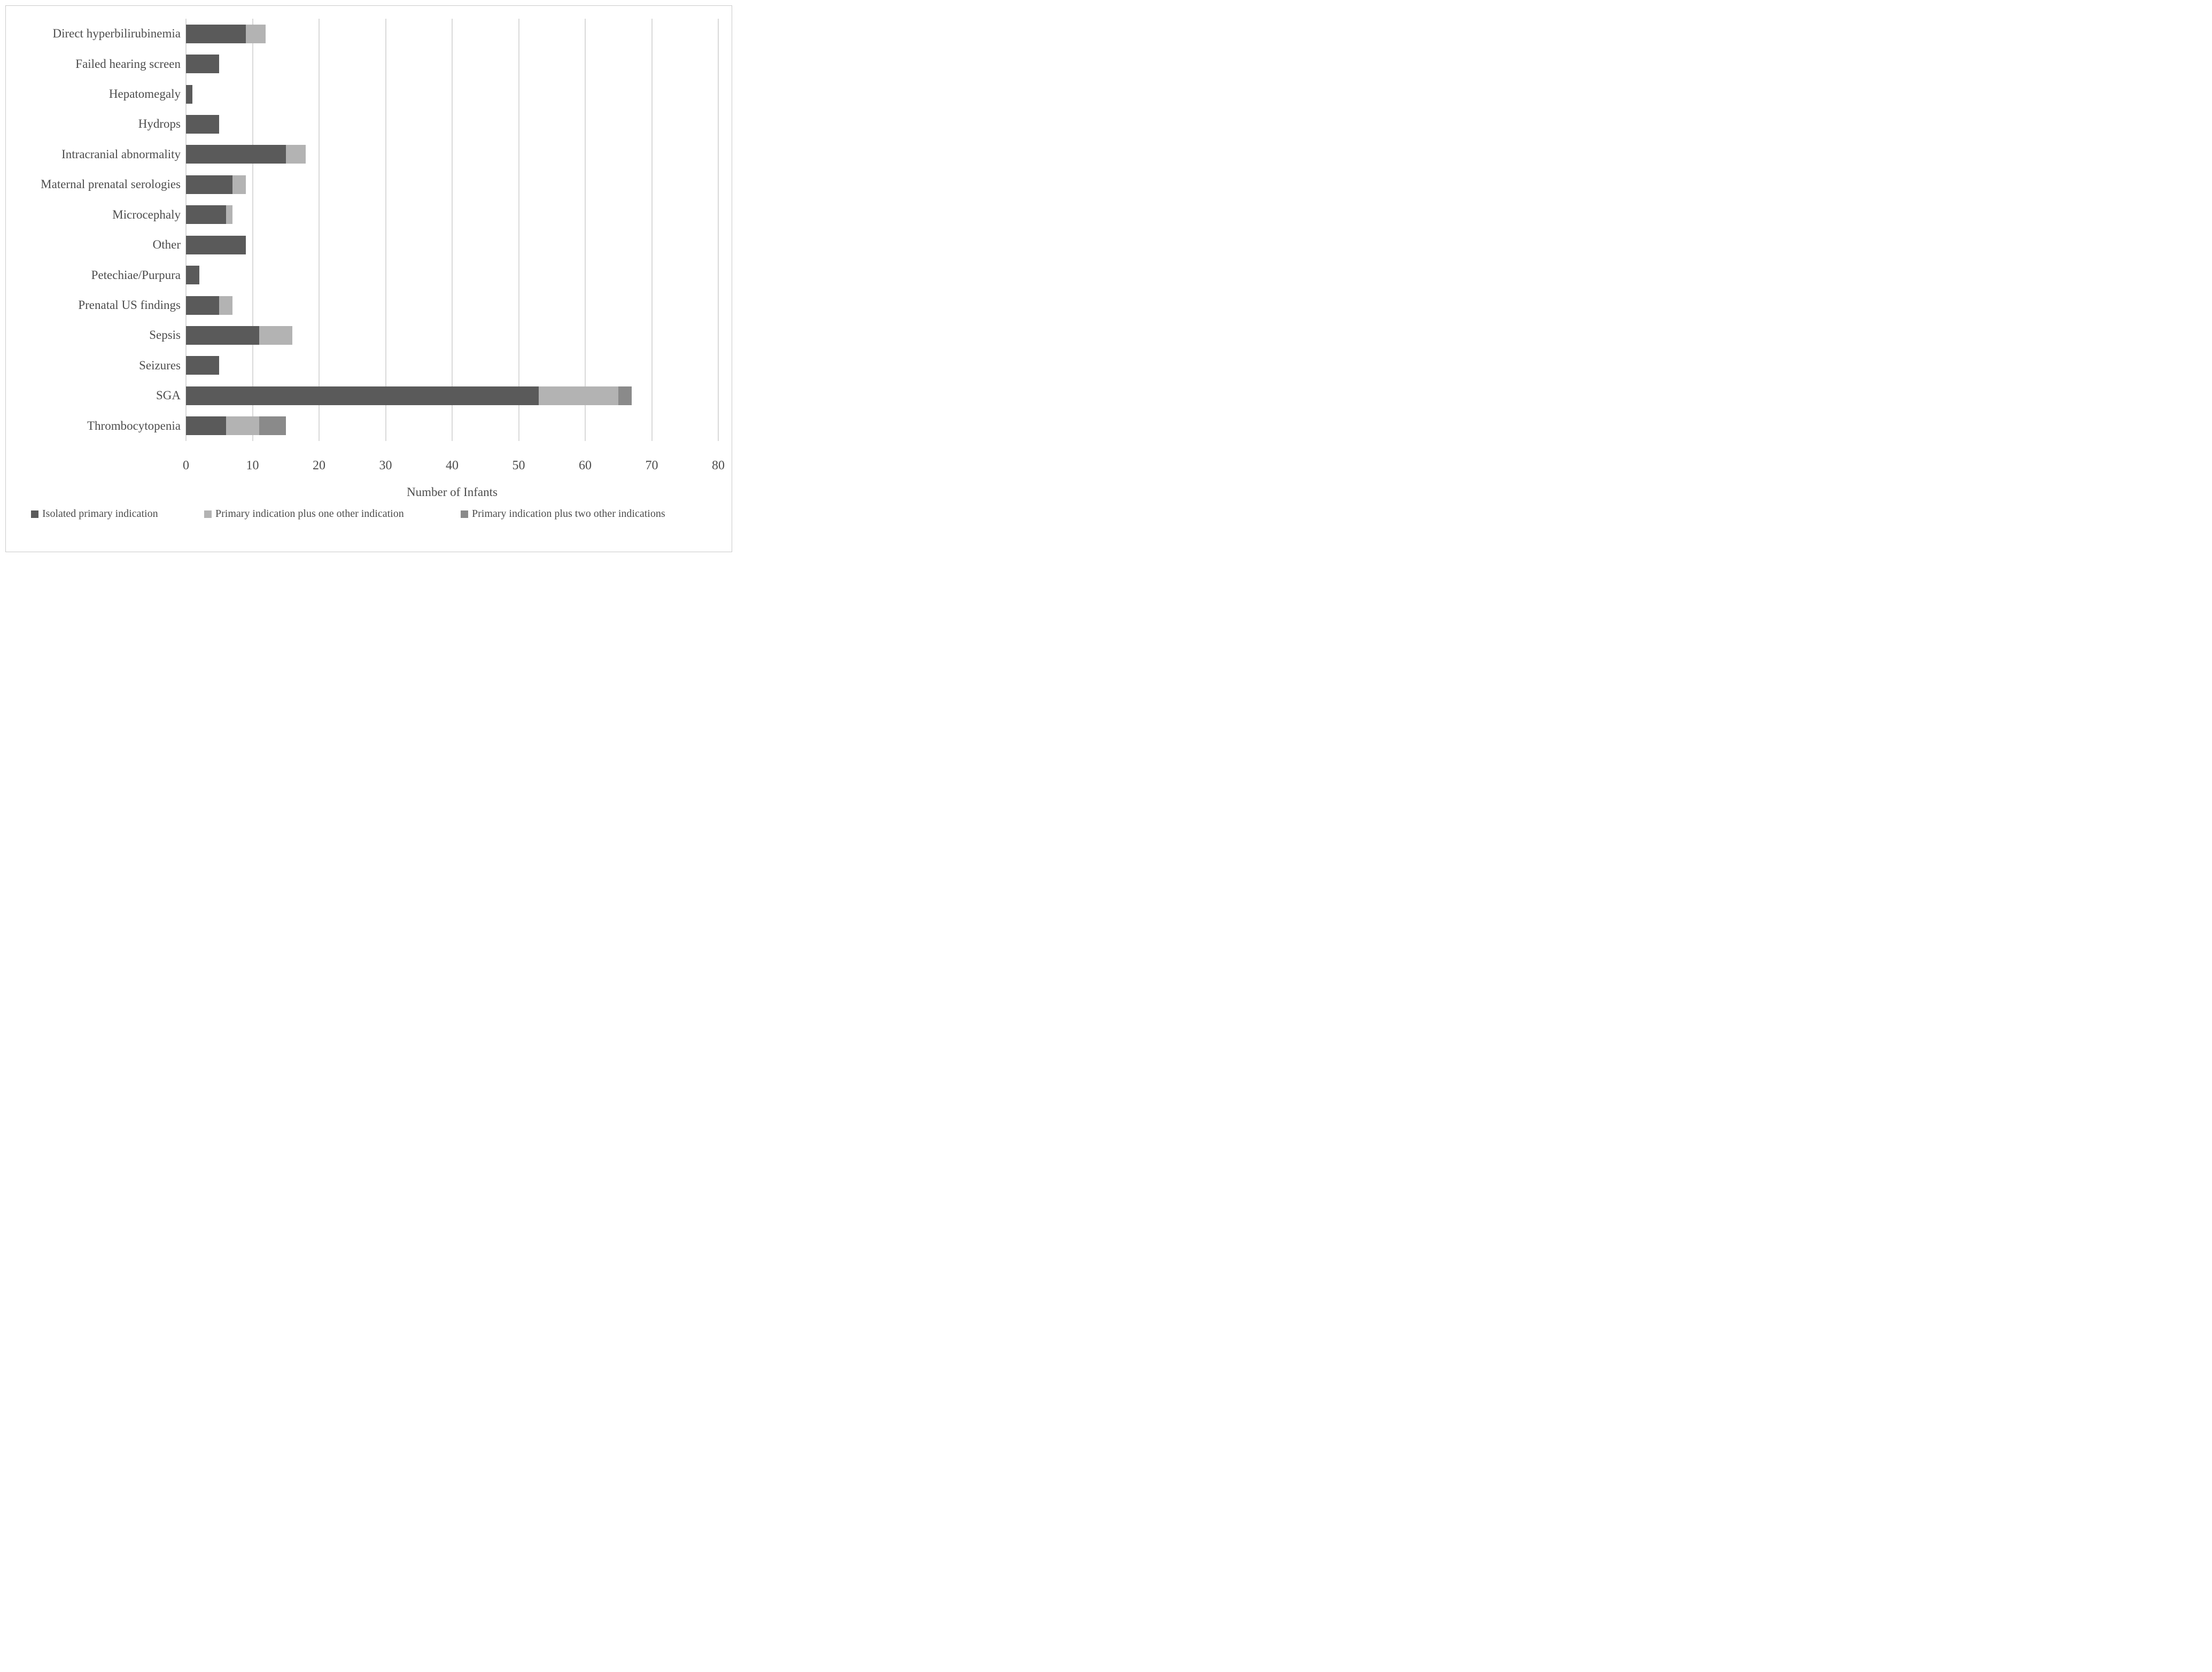  Describe the element at coordinates (146, 214) in the screenshot. I see `category-label: Microcephaly` at that location.